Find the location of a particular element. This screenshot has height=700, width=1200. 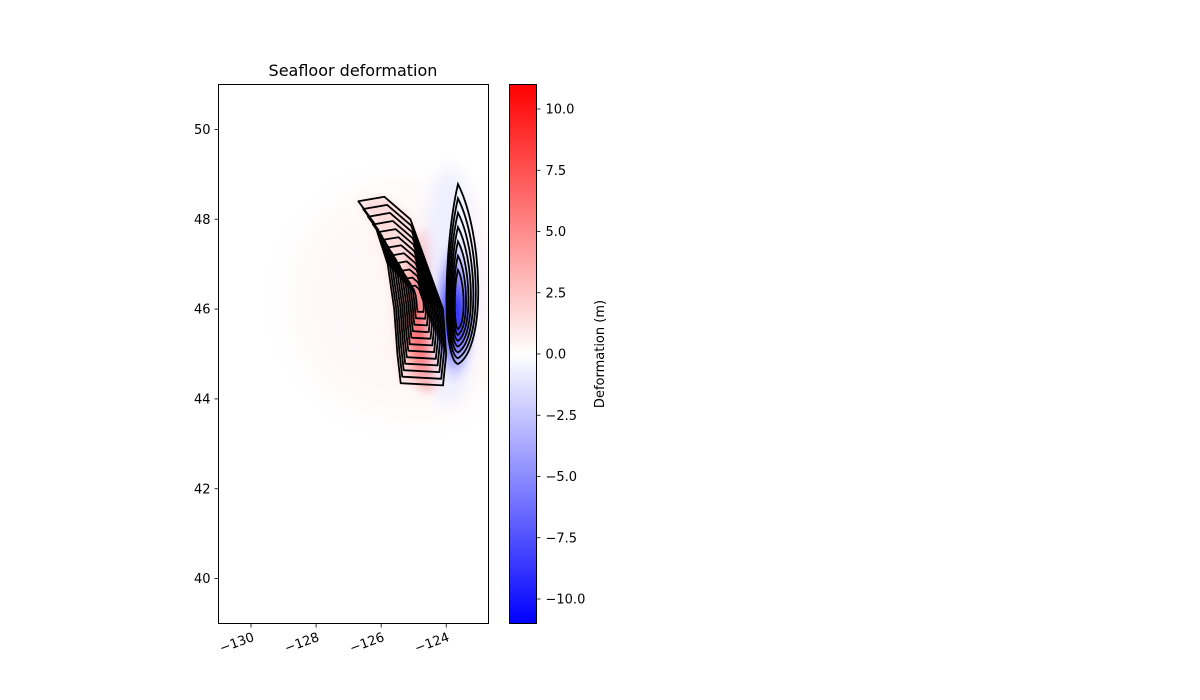

colorbar-tick-label: −10.0 is located at coordinates (566, 600).